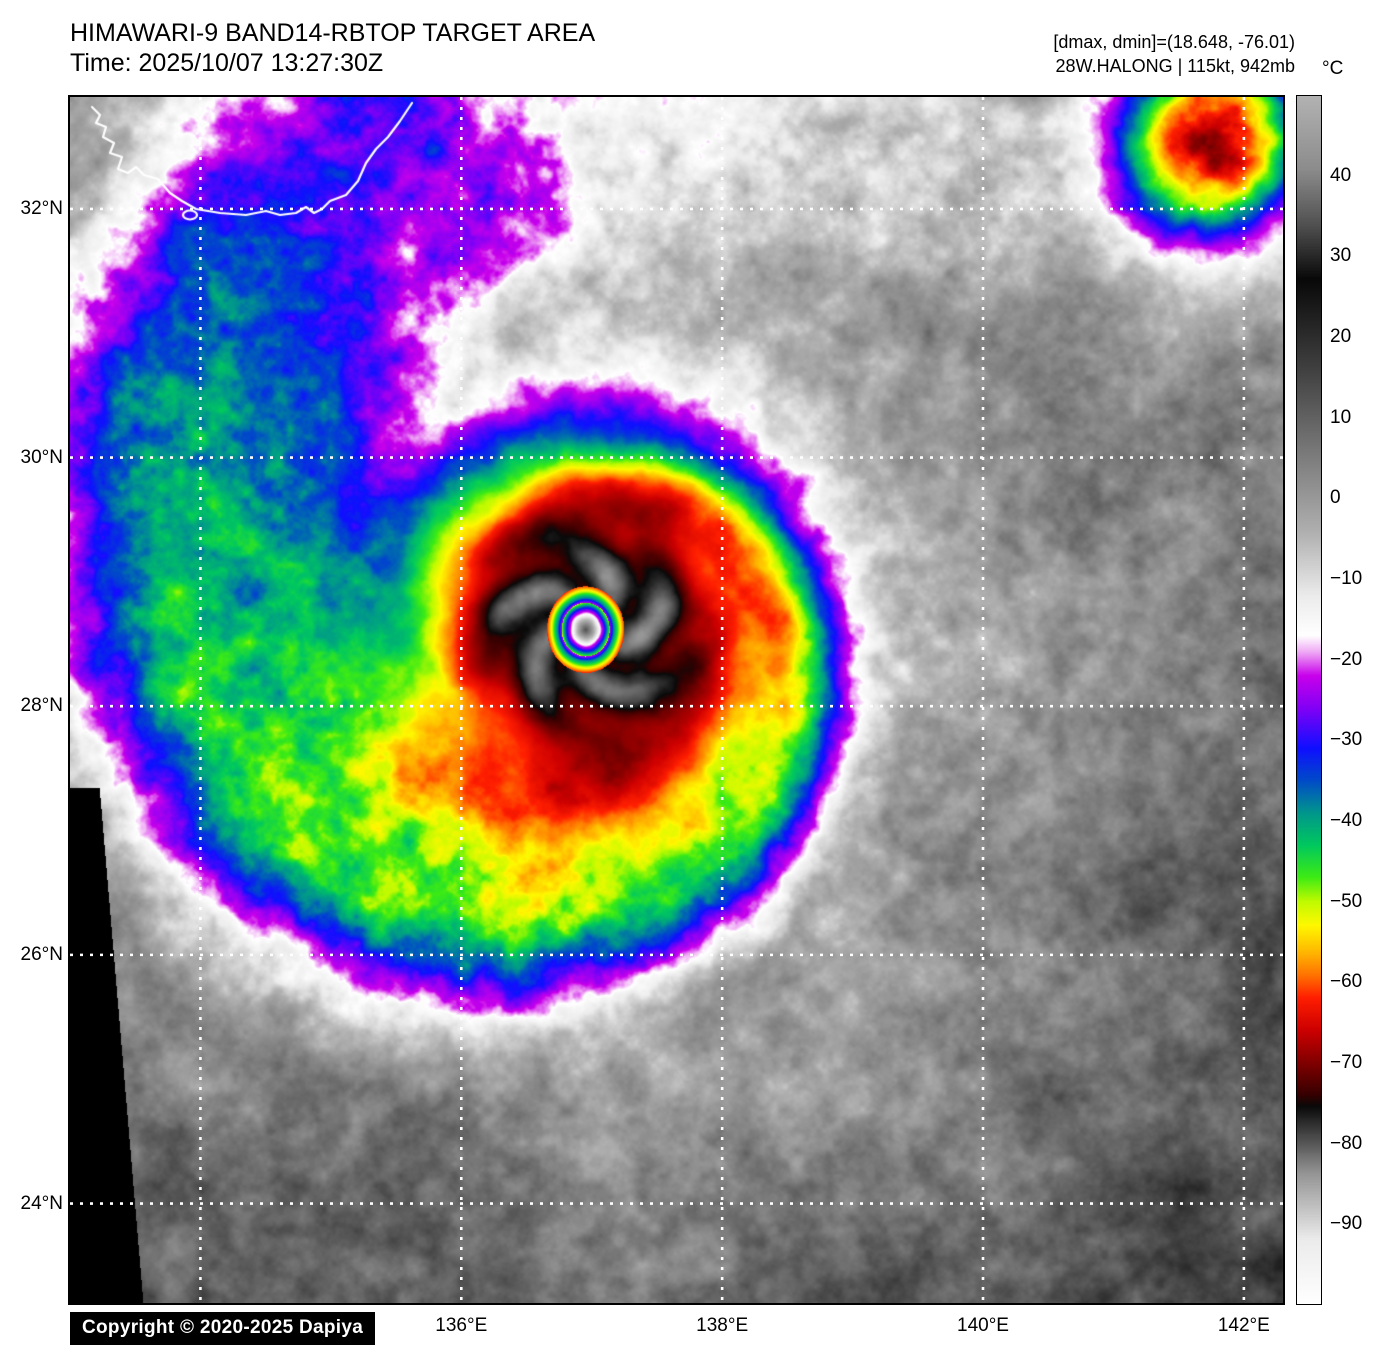  Describe the element at coordinates (1346, 578) in the screenshot. I see `colorbar-tick--10: −10` at that location.